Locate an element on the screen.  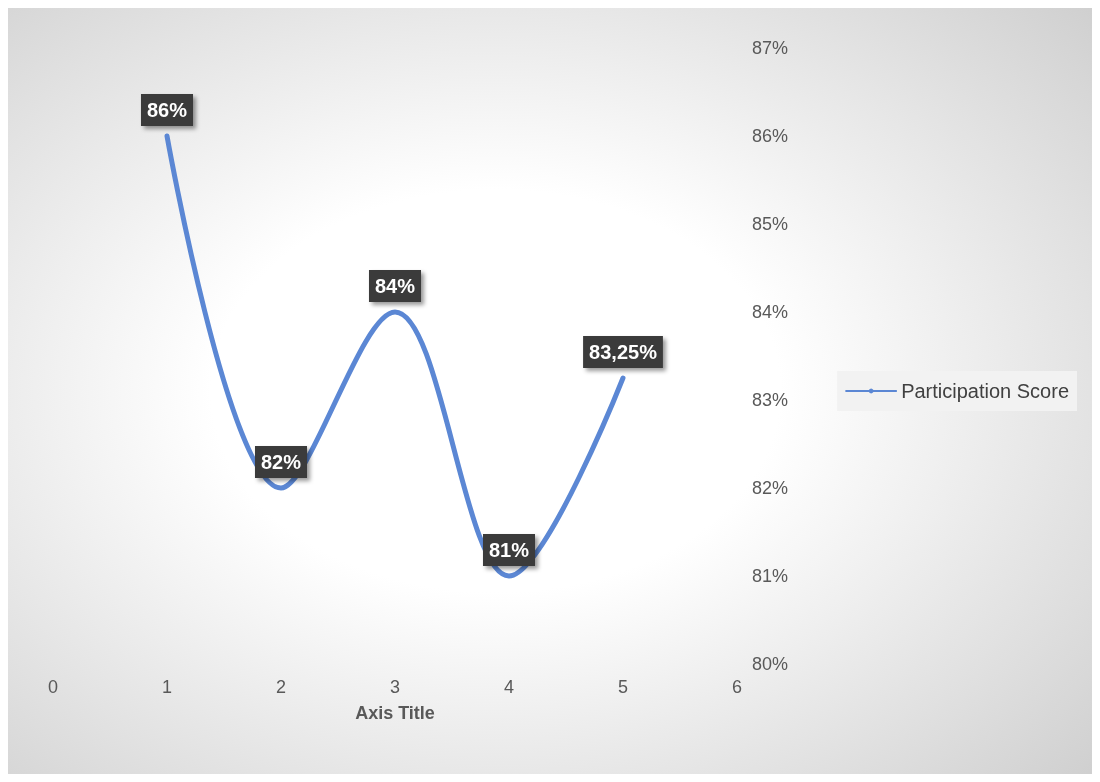
x-tick-label: 2 is located at coordinates (281, 687).